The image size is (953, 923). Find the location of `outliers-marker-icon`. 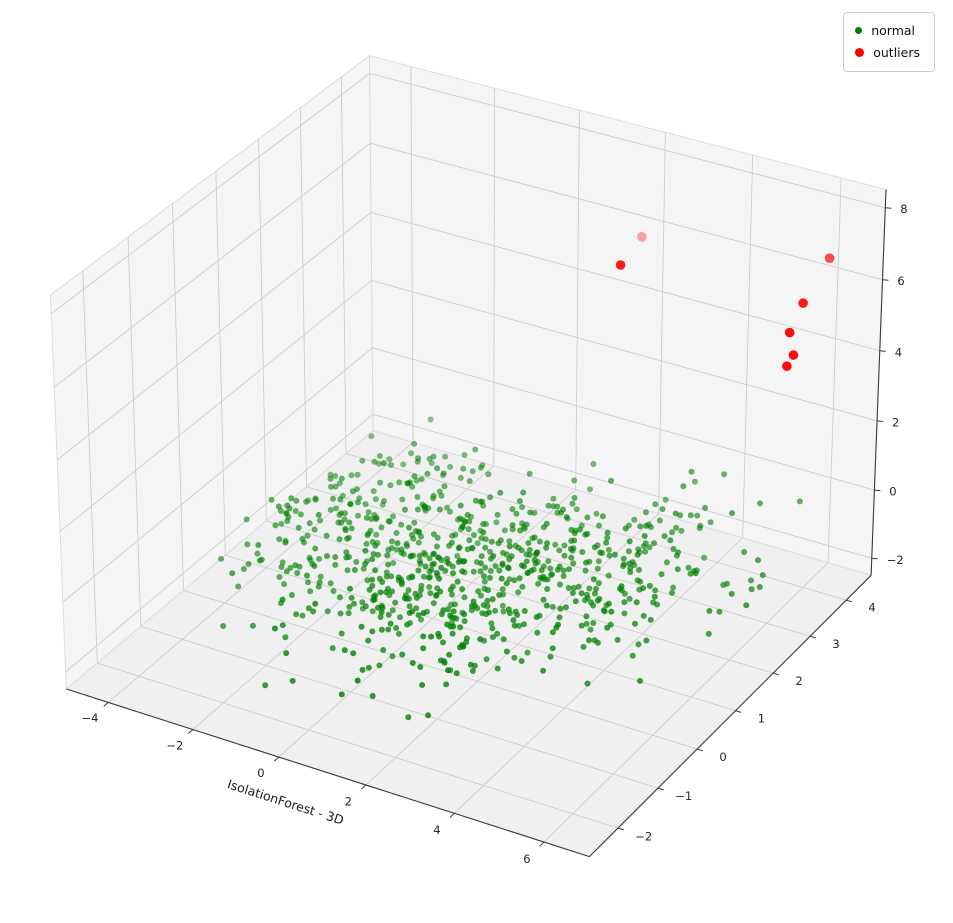

outliers-marker-icon is located at coordinates (860, 53).